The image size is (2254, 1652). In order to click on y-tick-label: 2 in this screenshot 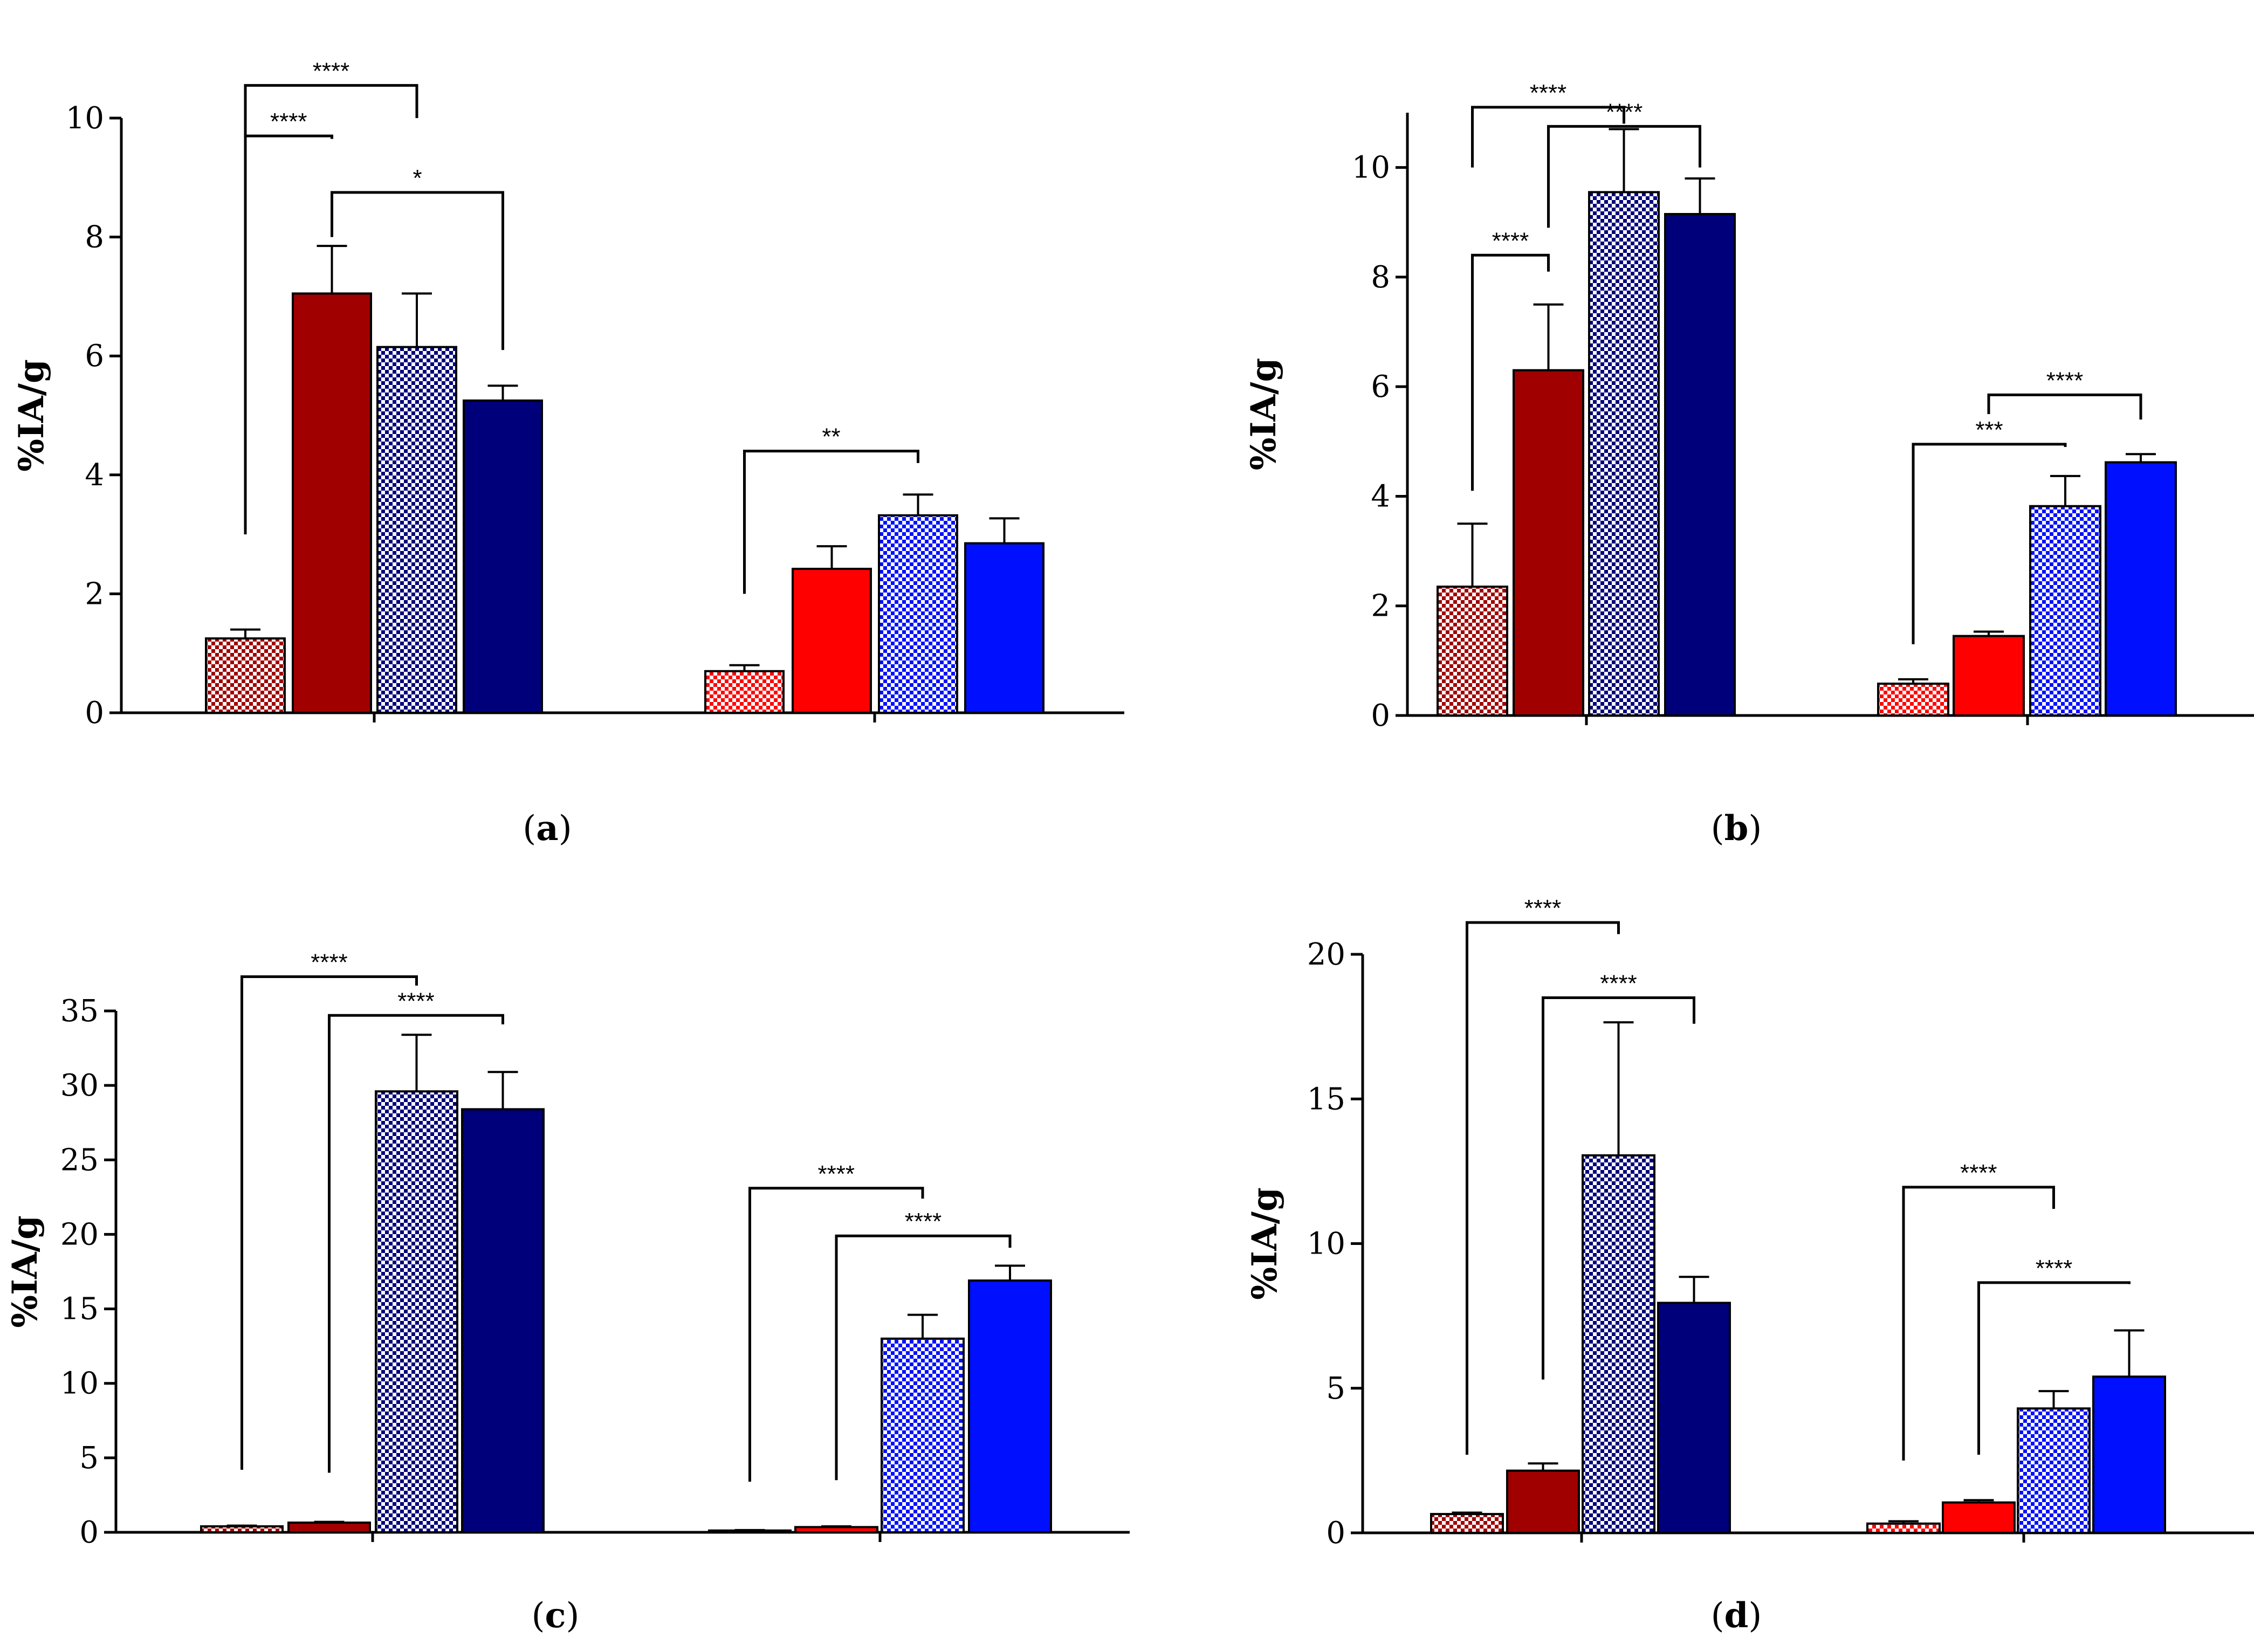, I will do `click(94, 593)`.